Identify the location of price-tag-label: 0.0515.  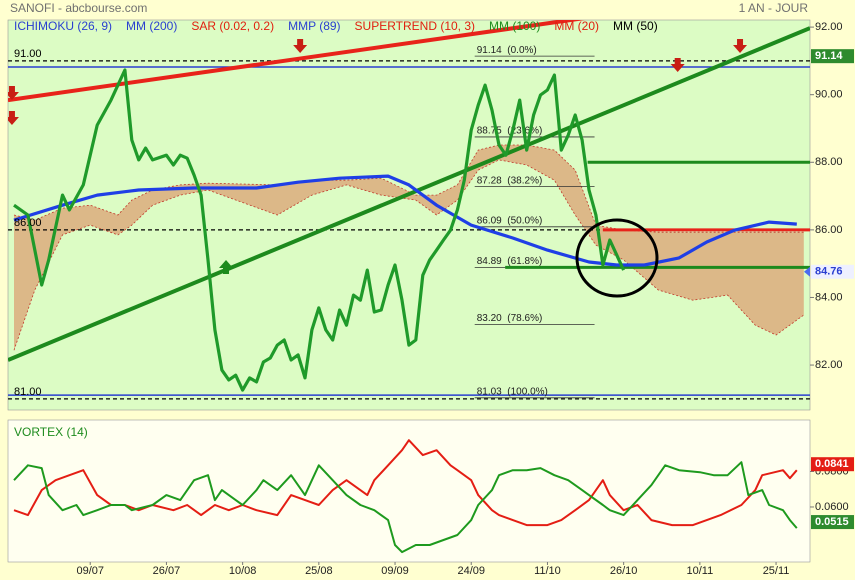
(832, 522).